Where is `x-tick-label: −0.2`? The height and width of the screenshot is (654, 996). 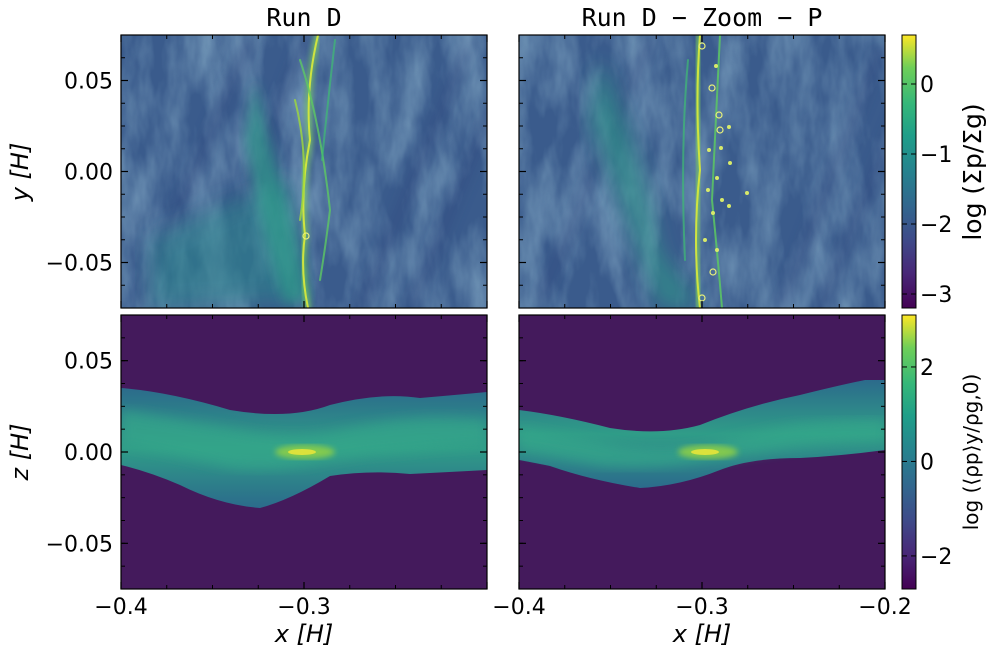
x-tick-label: −0.2 is located at coordinates (884, 607).